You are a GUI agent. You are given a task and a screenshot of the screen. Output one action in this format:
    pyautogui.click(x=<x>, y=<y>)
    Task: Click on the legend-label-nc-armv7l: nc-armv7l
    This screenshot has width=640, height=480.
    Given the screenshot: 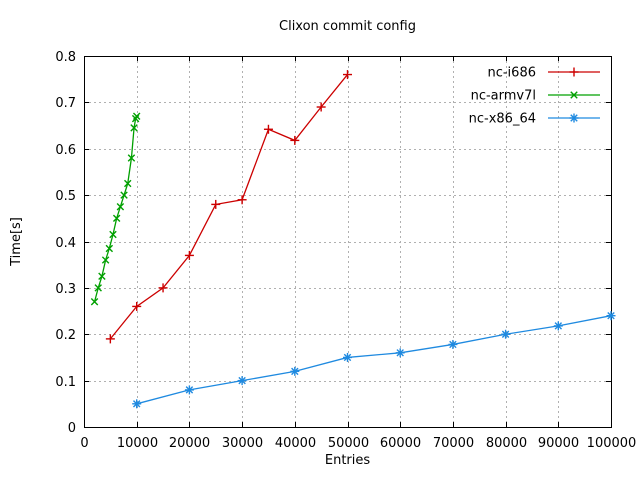 What is the action you would take?
    pyautogui.click(x=503, y=96)
    